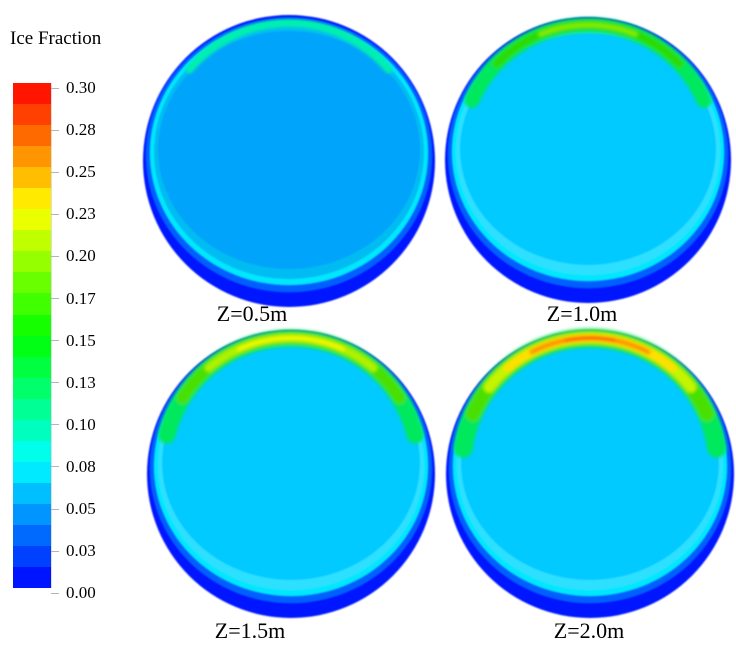  I want to click on colorbar-tick-label: 0.10, so click(81, 424).